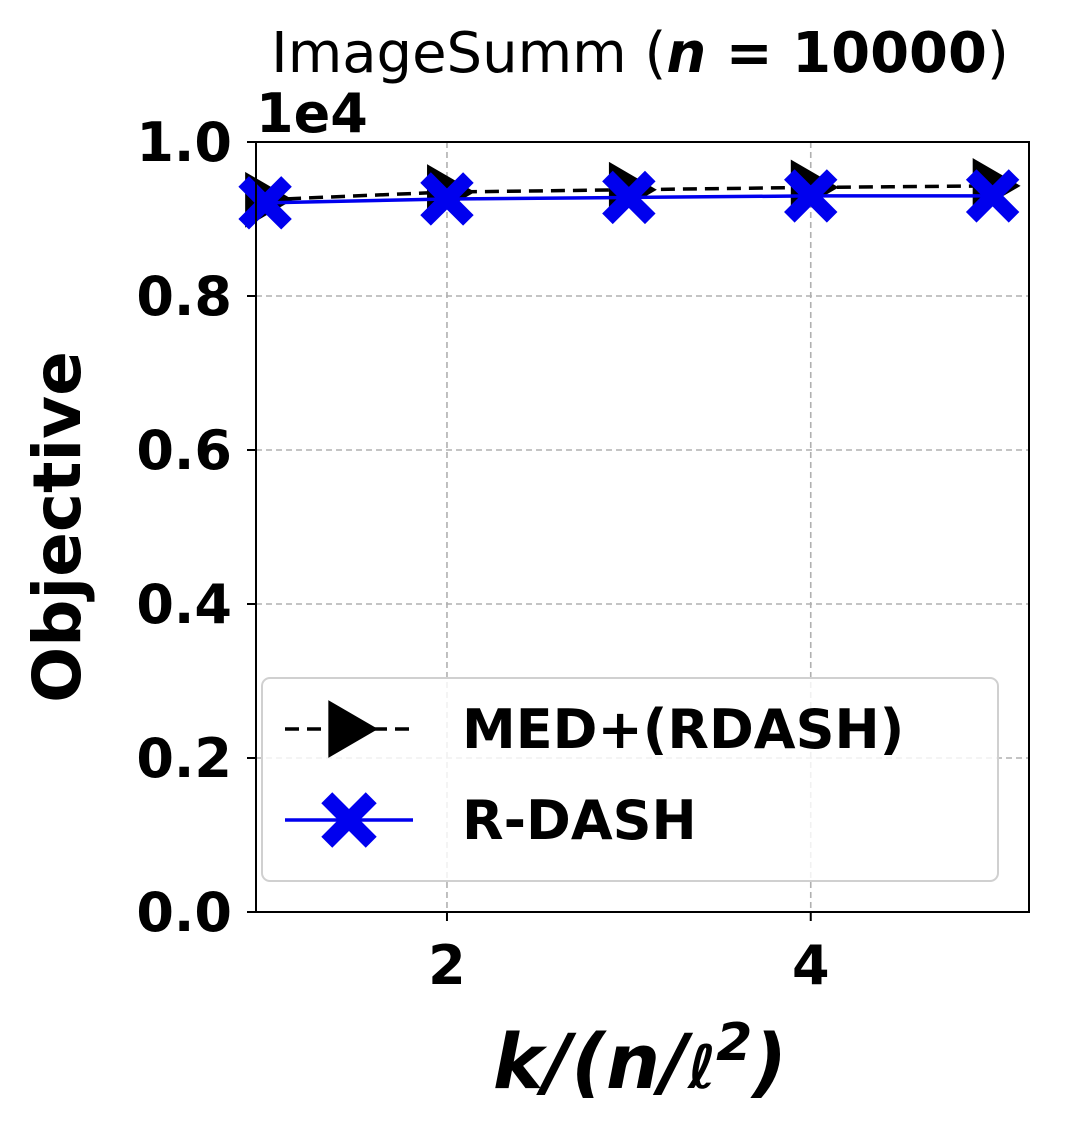 The image size is (1069, 1133). I want to click on legend: MED+(RDASH) R-DASH, so click(630, 779).